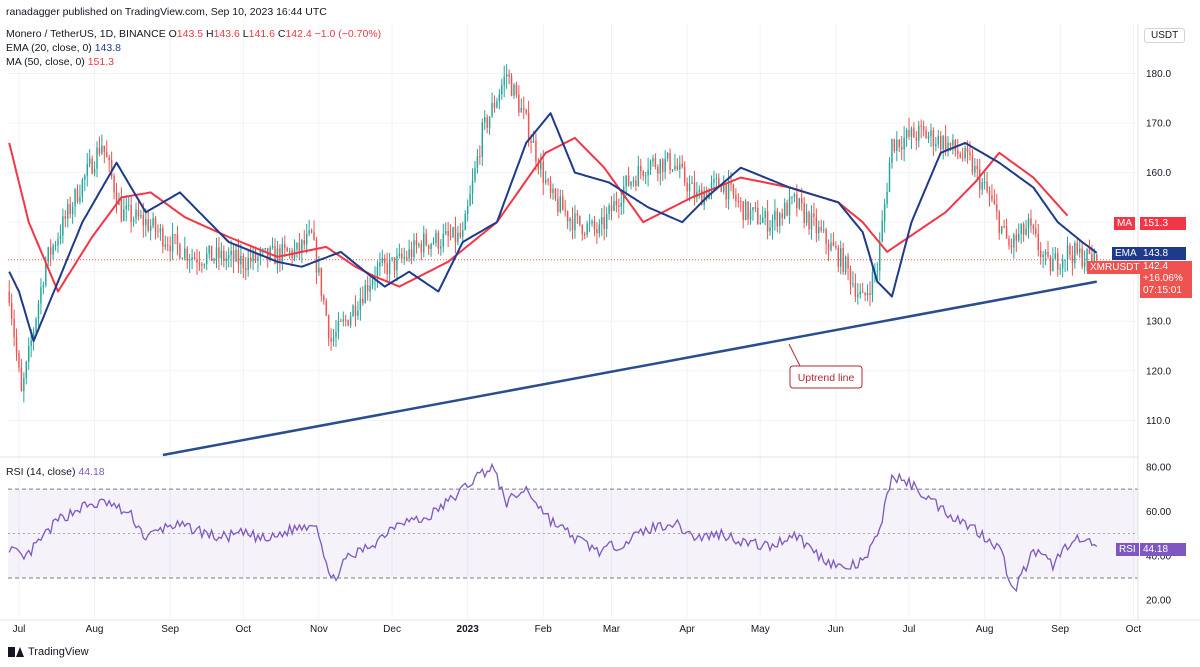 Image resolution: width=1200 pixels, height=667 pixels. What do you see at coordinates (16, 652) in the screenshot?
I see `tradingview-logo-icon` at bounding box center [16, 652].